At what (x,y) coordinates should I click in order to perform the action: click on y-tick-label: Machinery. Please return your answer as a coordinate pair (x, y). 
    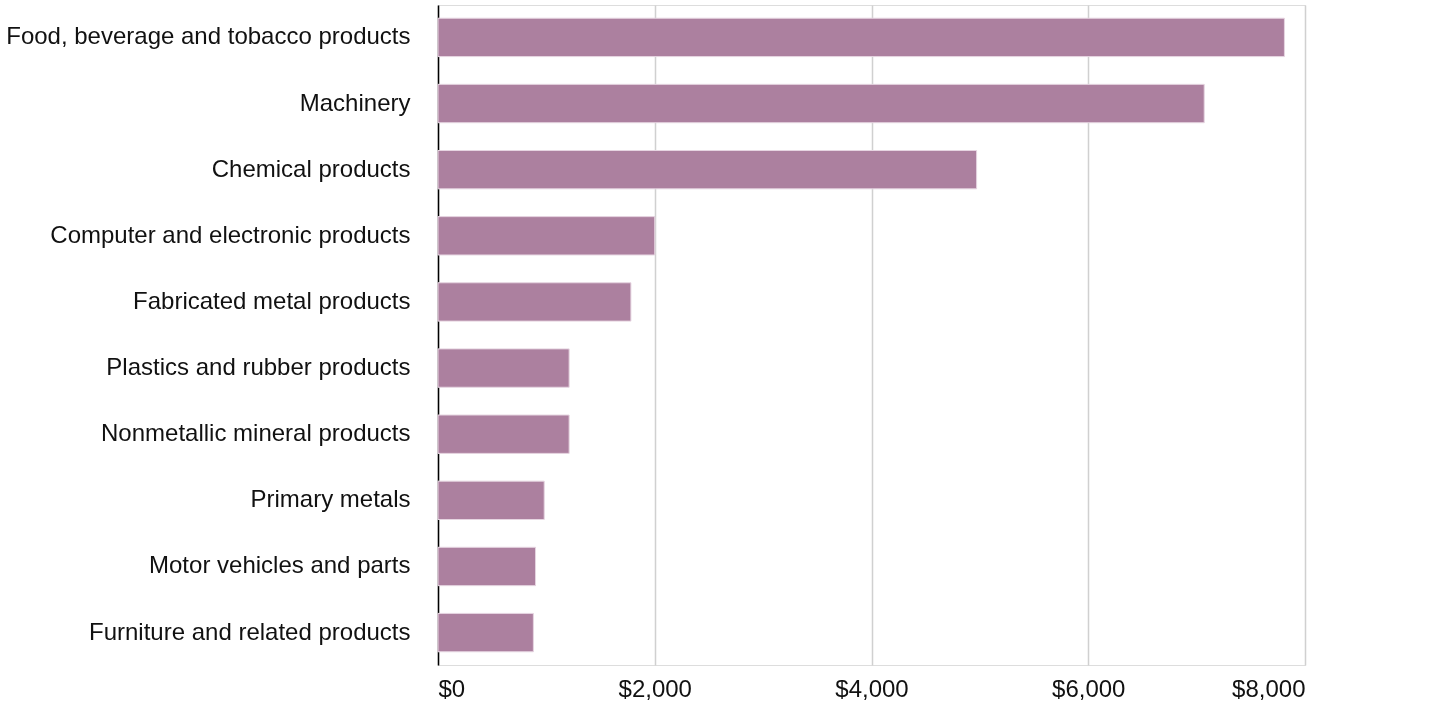
    Looking at the image, I should click on (355, 102).